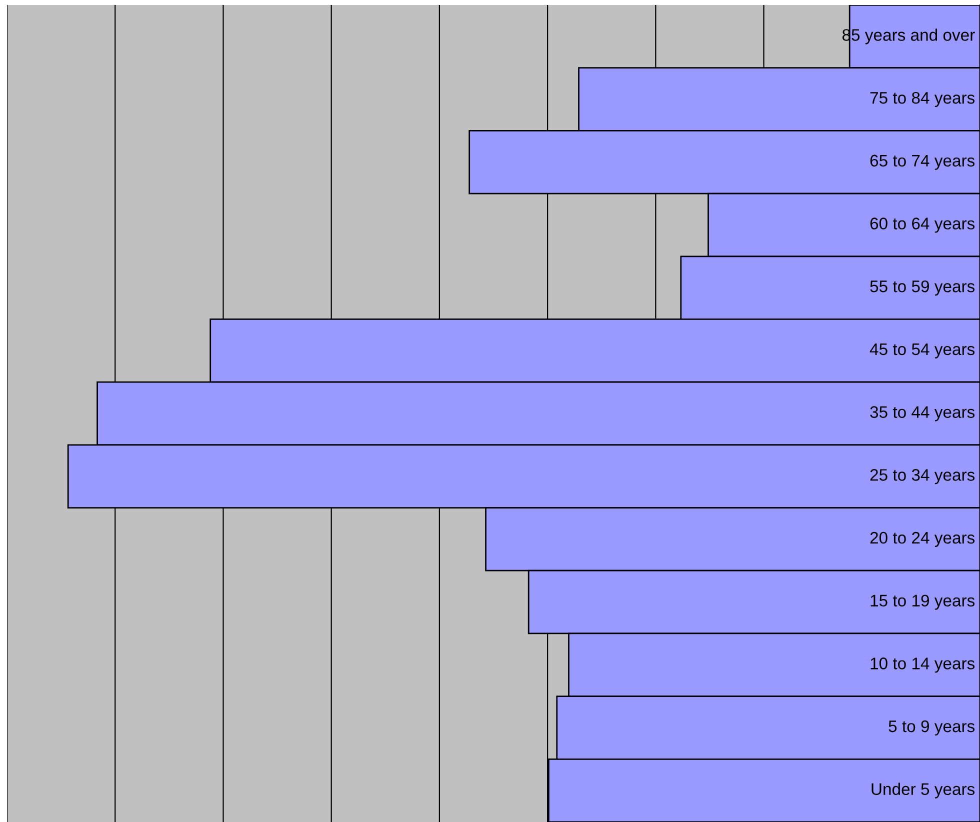  Describe the element at coordinates (922, 476) in the screenshot. I see `y-tick-label: 25 to 34 years` at that location.